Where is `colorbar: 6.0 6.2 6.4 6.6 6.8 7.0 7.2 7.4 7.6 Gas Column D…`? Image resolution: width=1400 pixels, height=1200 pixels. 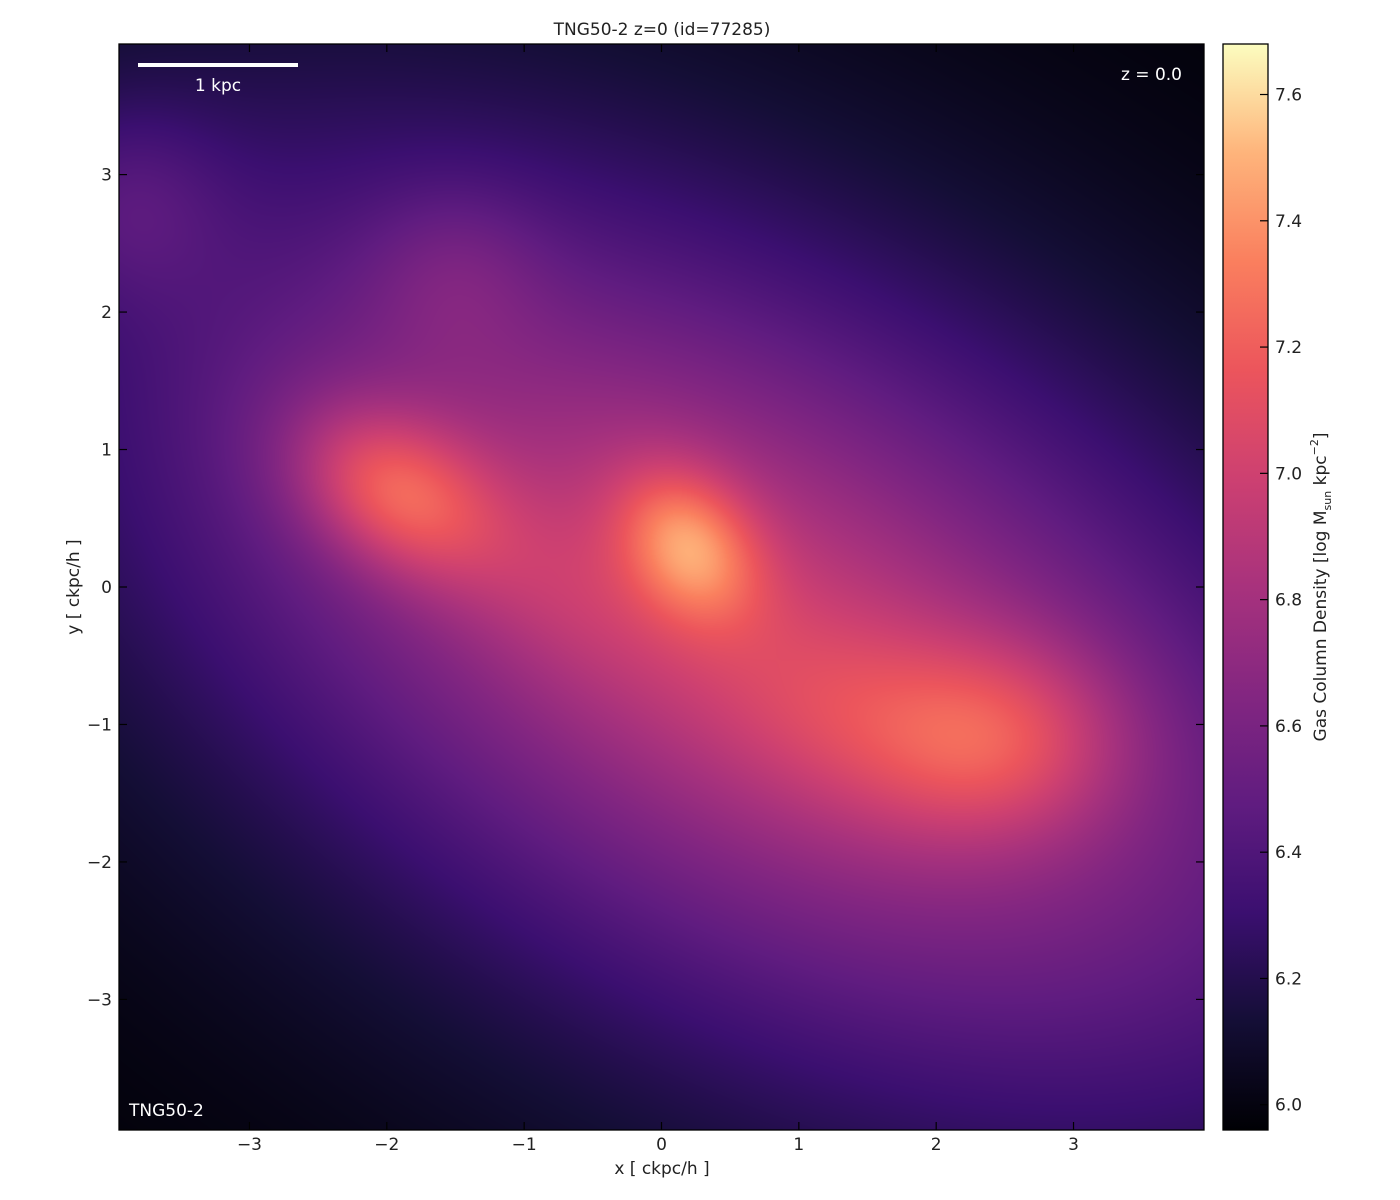
colorbar: 6.0 6.2 6.4 6.6 6.8 7.0 7.2 7.4 7.6 Gas Column D… is located at coordinates (1278, 587).